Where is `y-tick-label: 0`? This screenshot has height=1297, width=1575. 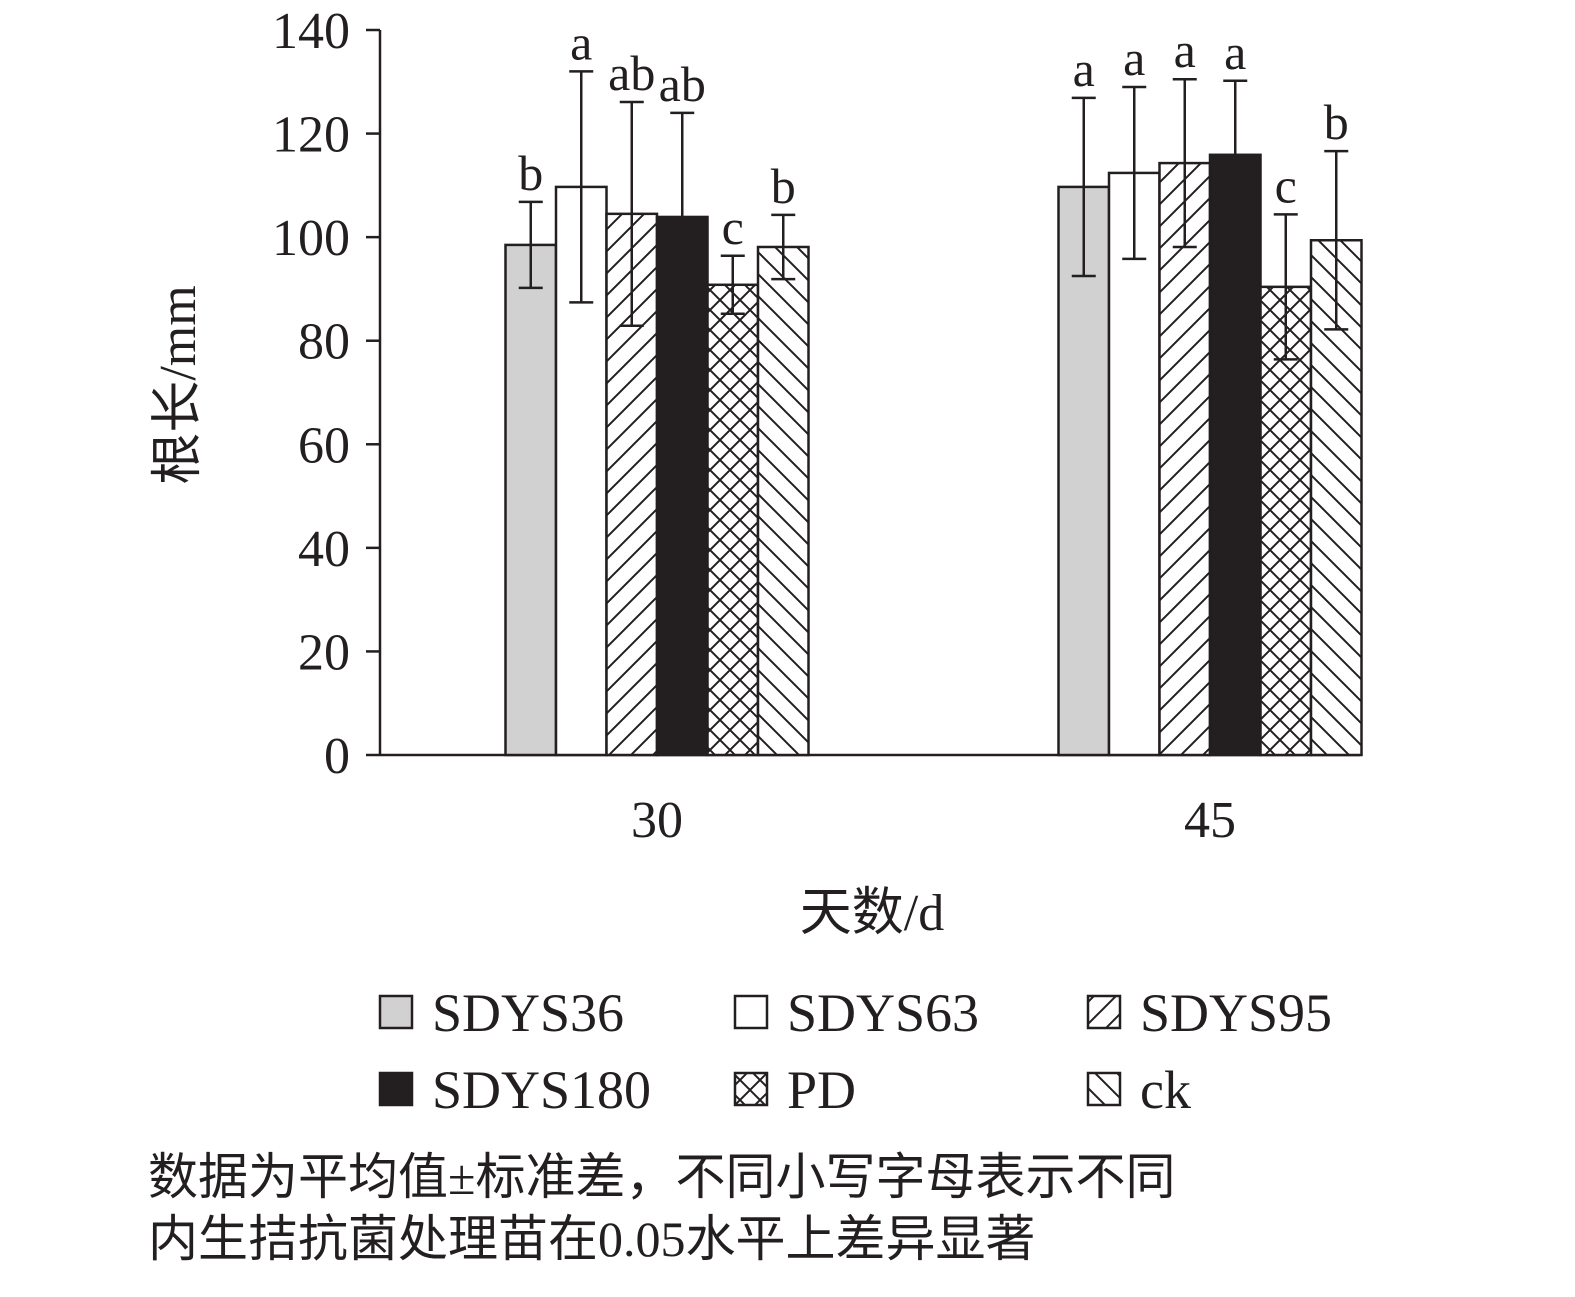
y-tick-label: 0 is located at coordinates (337, 756).